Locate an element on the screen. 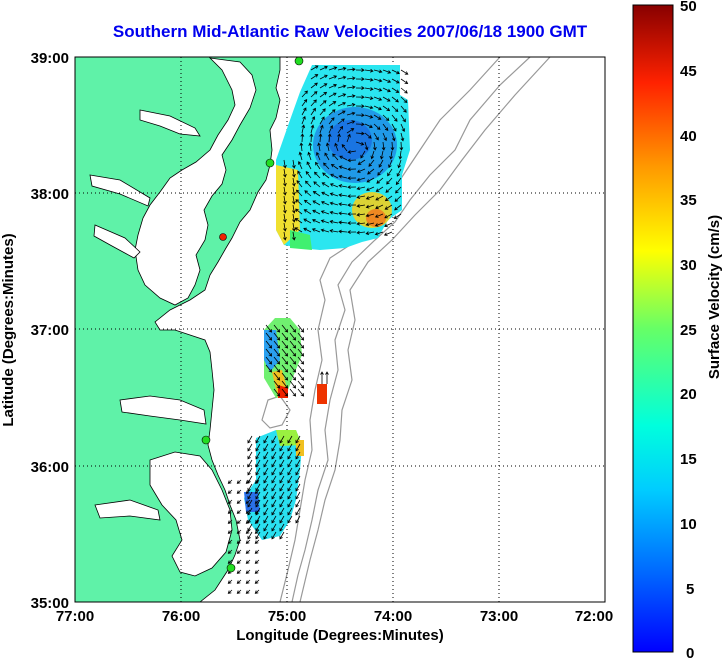  sound-inlet is located at coordinates (127, 510).